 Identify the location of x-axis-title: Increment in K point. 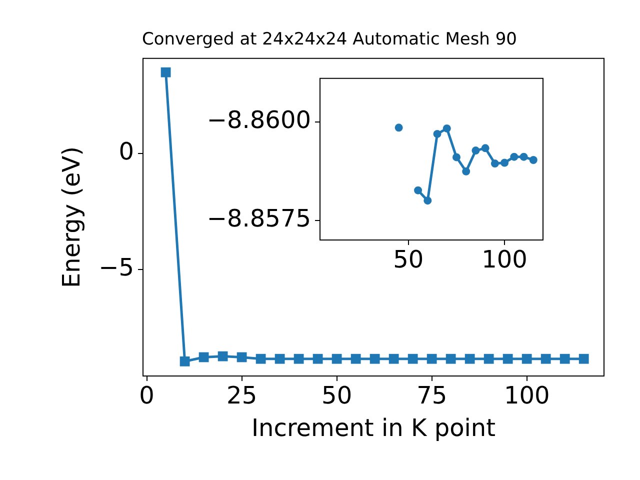
(373, 428).